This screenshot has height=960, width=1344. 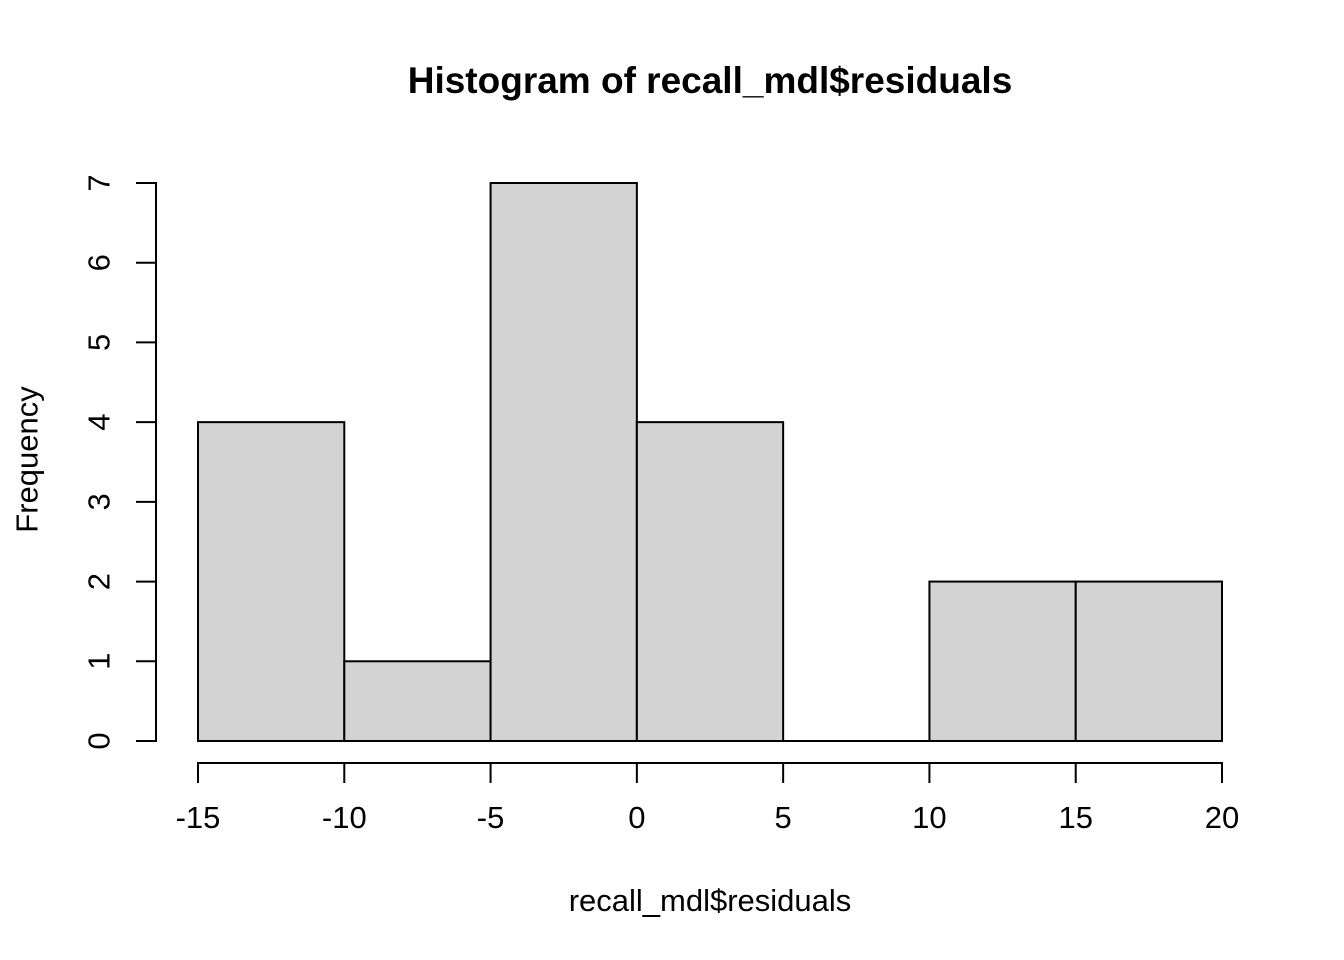 What do you see at coordinates (99, 182) in the screenshot?
I see `y-tick-label: 7` at bounding box center [99, 182].